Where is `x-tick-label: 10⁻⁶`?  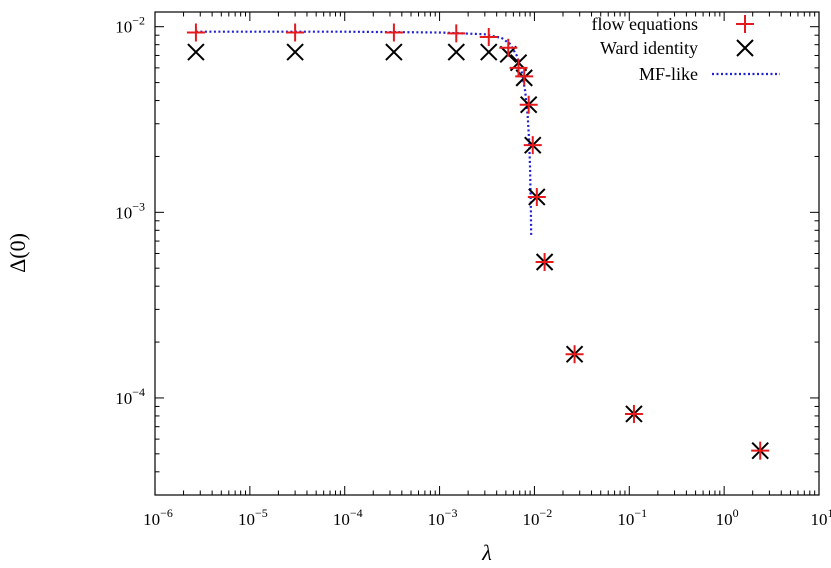
x-tick-label: 10⁻⁶ is located at coordinates (158, 517).